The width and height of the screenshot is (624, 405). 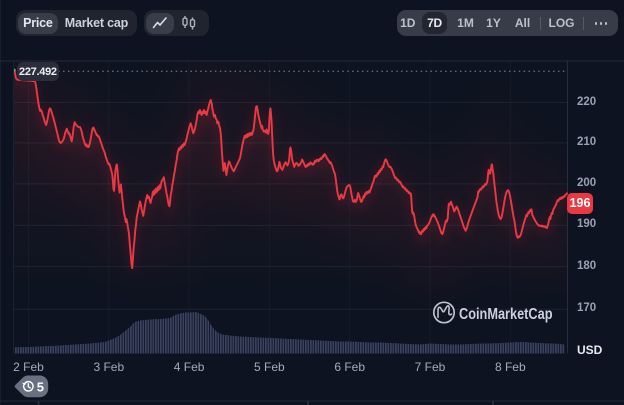 I want to click on svg-text: CoinMarketCap, so click(x=506, y=314).